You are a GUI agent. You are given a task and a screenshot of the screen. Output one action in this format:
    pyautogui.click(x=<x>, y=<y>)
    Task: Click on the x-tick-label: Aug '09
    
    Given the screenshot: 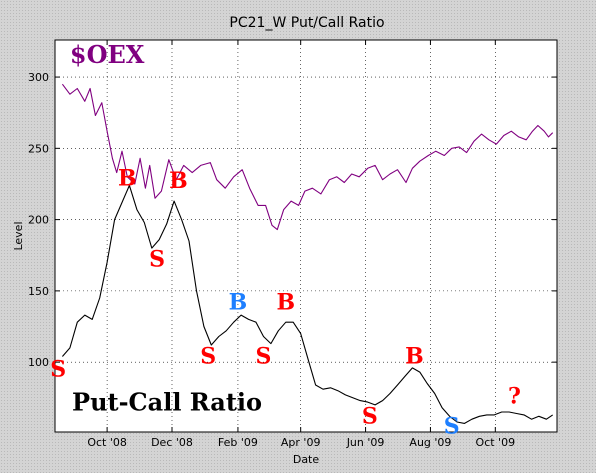 What is the action you would take?
    pyautogui.click(x=430, y=442)
    